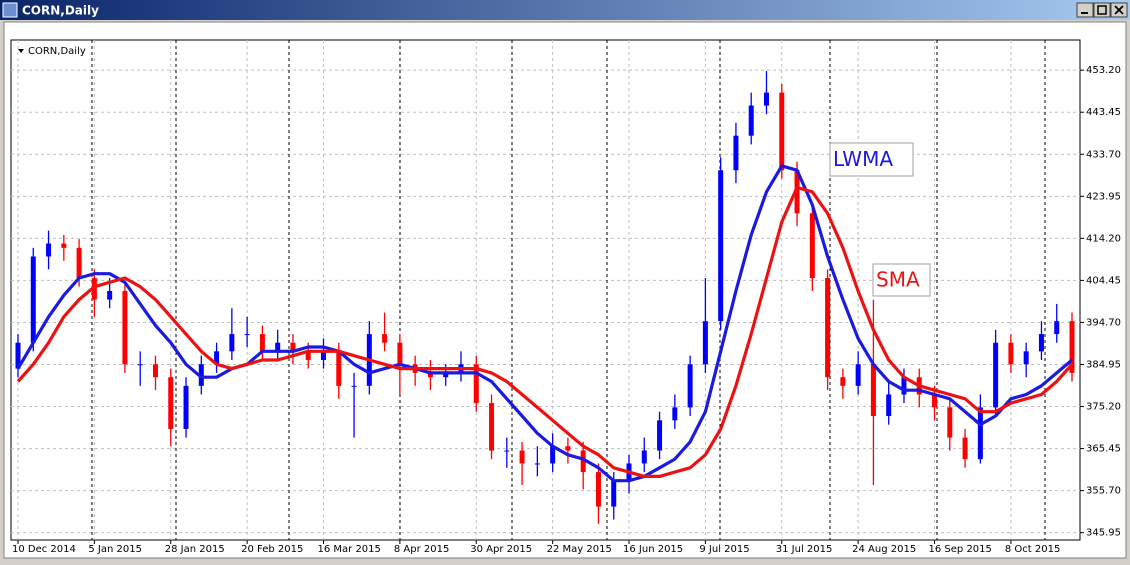 The height and width of the screenshot is (565, 1130). I want to click on x-tick-label: 16 Mar 2015, so click(349, 549).